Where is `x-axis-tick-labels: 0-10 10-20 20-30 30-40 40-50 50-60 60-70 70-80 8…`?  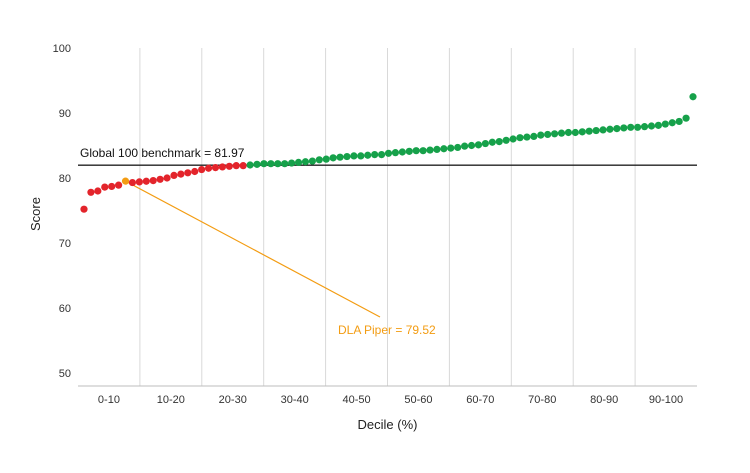 x-axis-tick-labels: 0-10 10-20 20-30 30-40 40-50 50-60 60-70 70-80 8… is located at coordinates (390, 400).